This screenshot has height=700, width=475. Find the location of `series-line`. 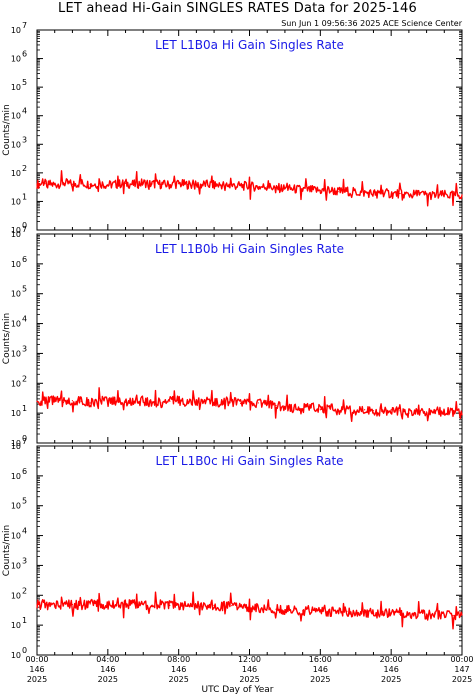

series-line is located at coordinates (249, 610).